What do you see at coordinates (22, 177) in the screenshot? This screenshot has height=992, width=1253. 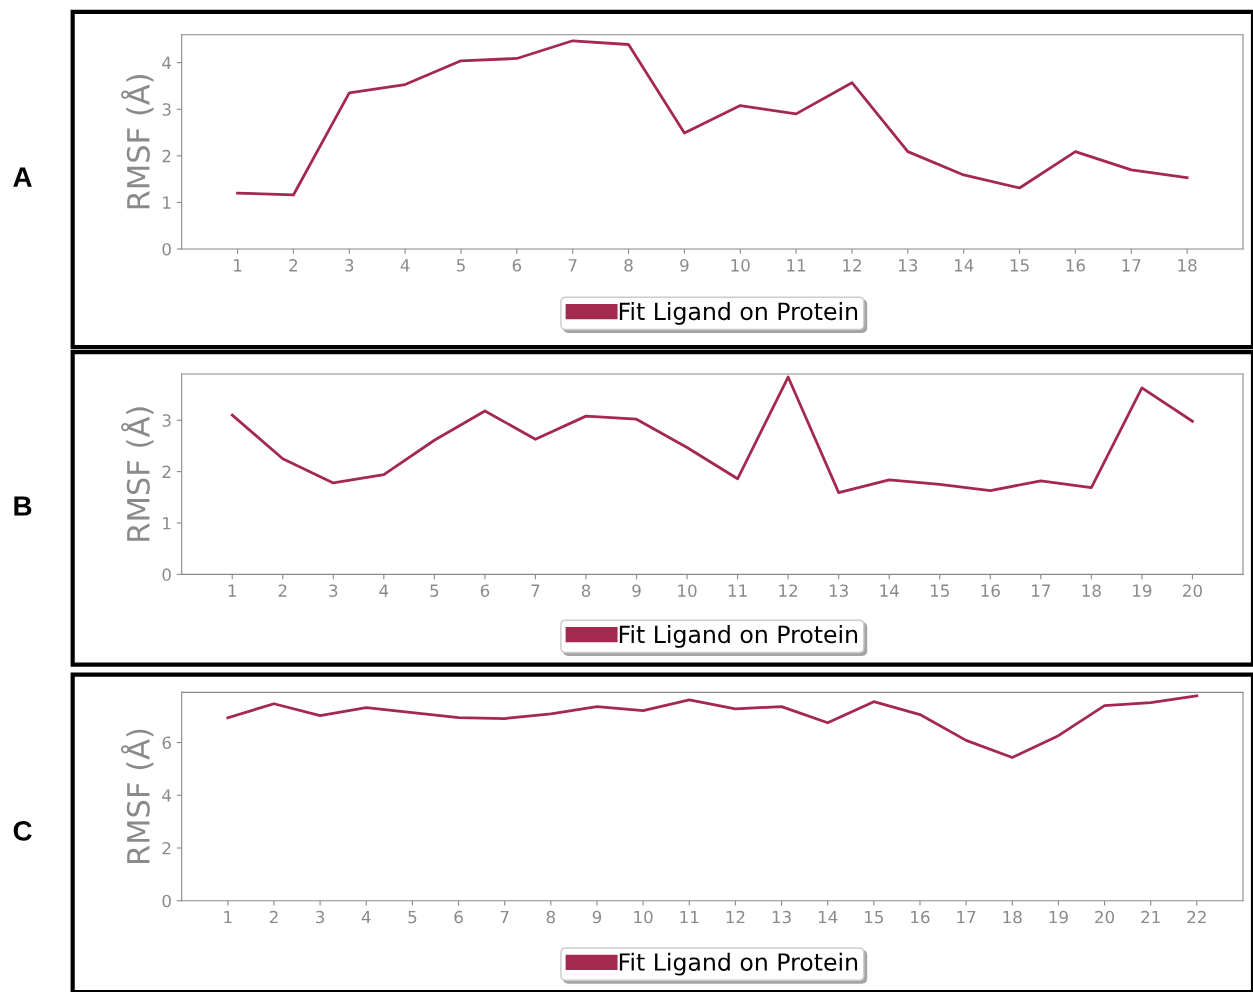 I see `text: A` at bounding box center [22, 177].